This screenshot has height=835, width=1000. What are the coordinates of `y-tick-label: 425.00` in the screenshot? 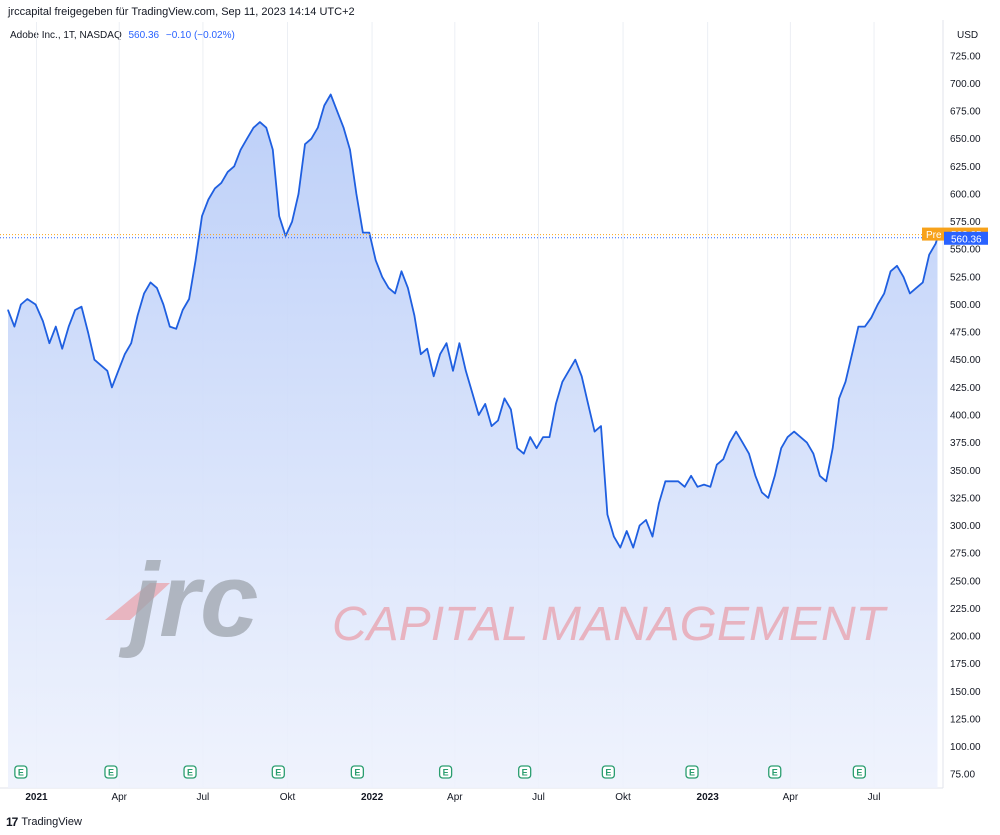 It's located at (965, 388).